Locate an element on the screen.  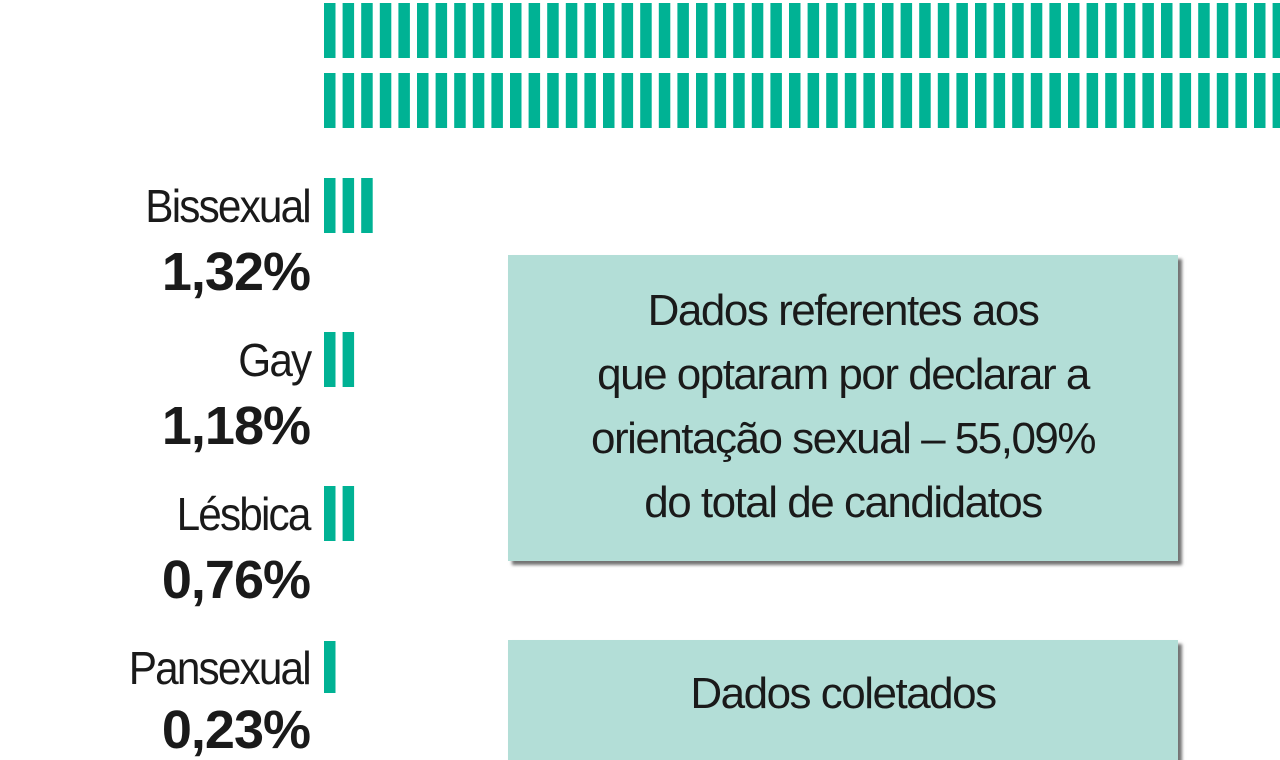
value-label-bissexual: 1,32% is located at coordinates (236, 272).